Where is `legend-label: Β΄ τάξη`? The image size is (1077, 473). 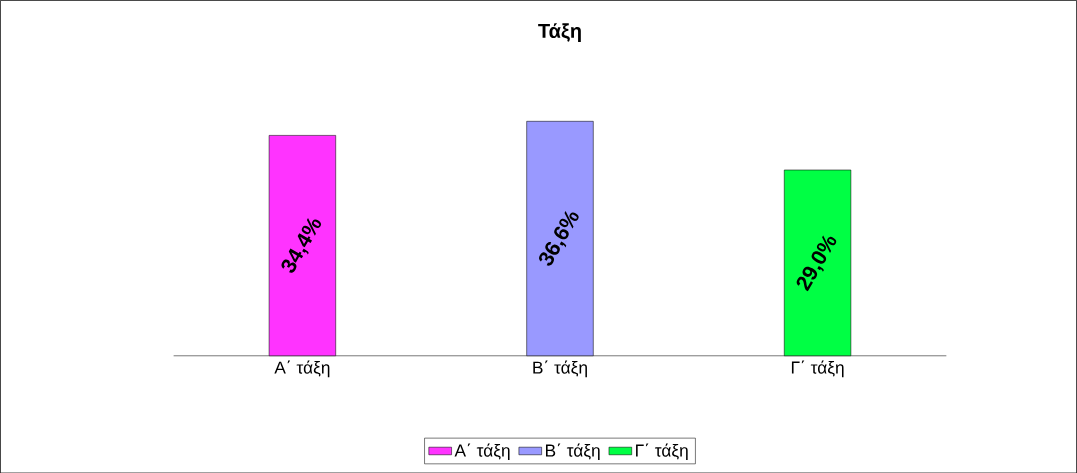
legend-label: Β΄ τάξη is located at coordinates (572, 451).